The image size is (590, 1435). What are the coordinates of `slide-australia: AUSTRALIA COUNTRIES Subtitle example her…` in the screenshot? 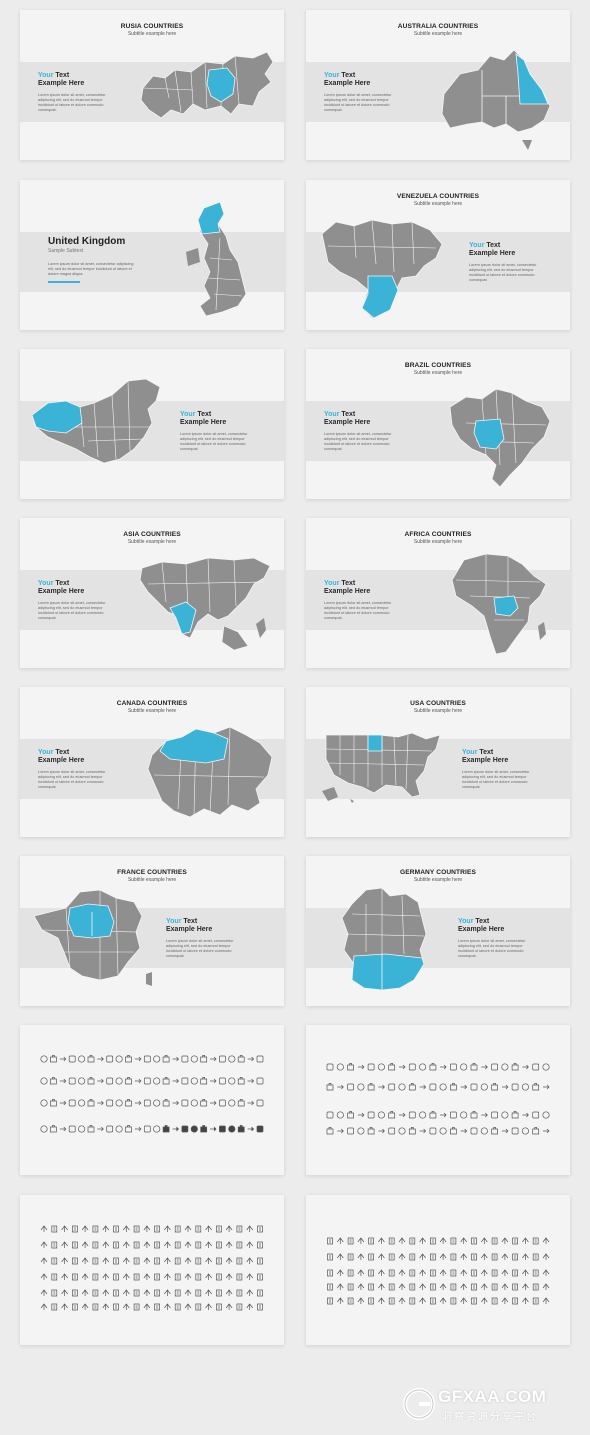 It's located at (438, 85).